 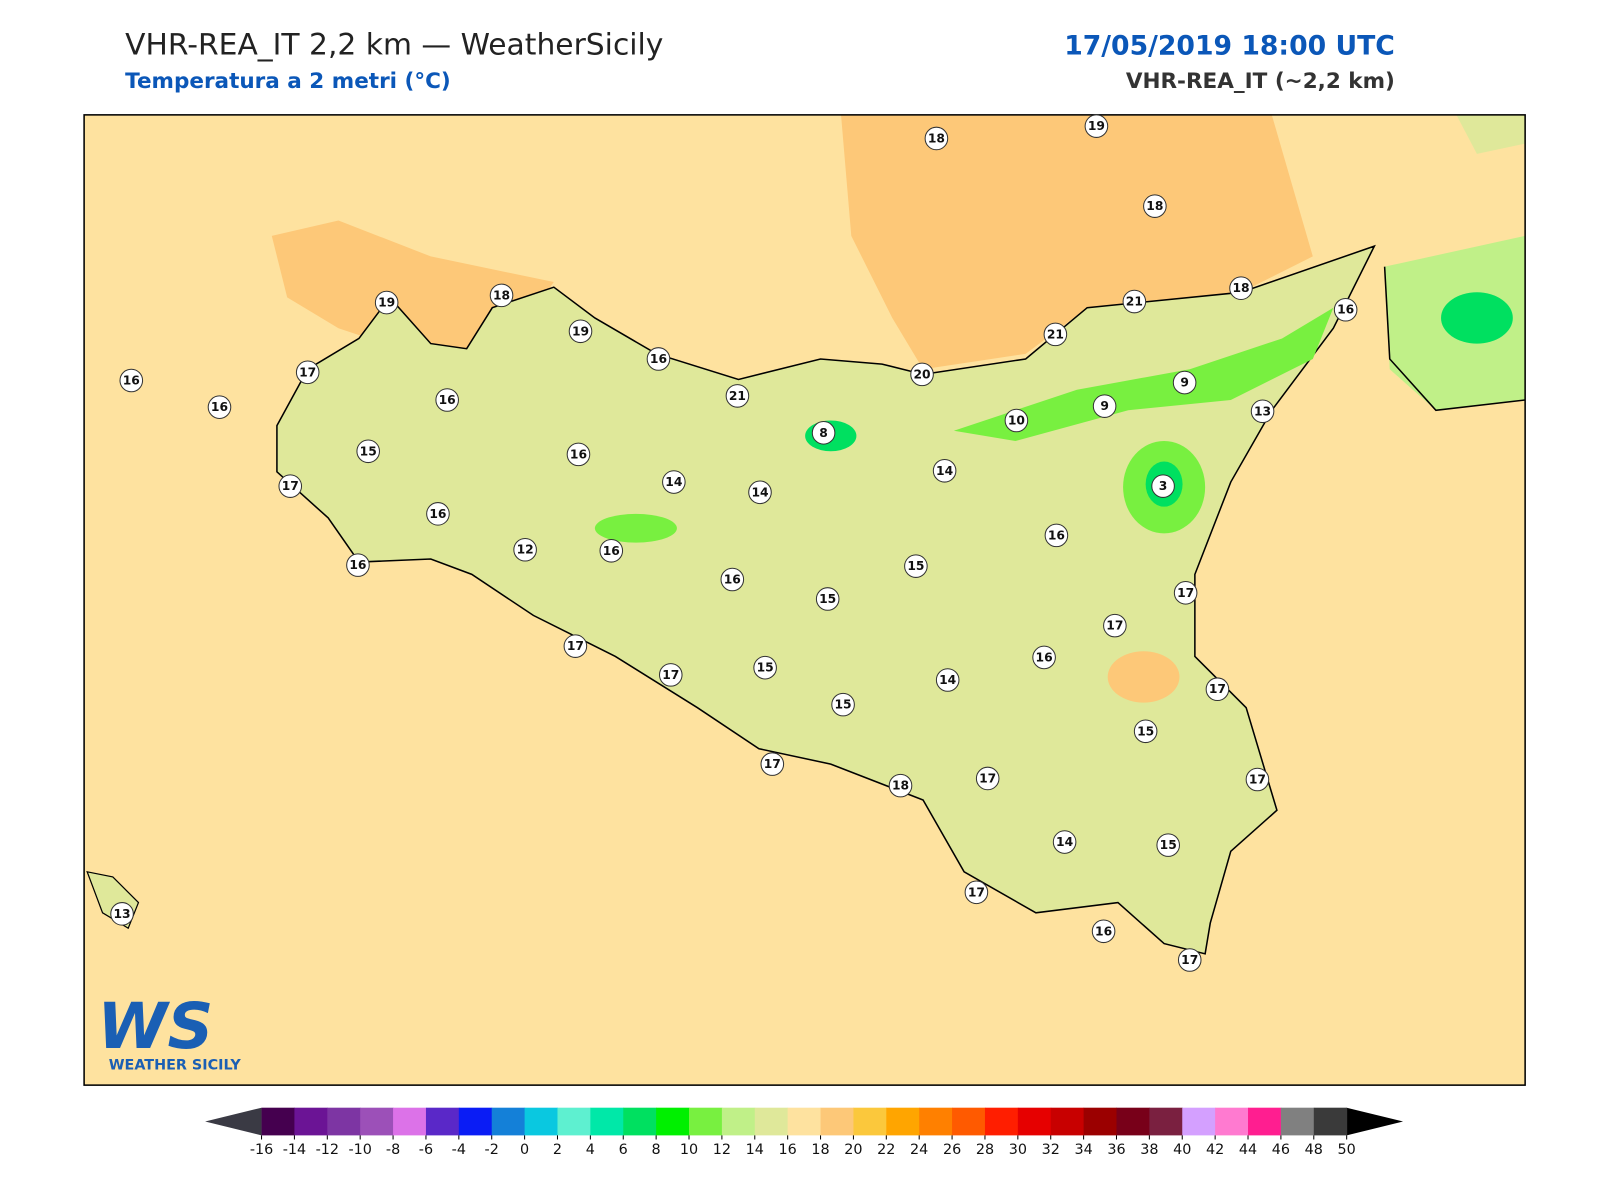 What do you see at coordinates (1229, 45) in the screenshot?
I see `datetime: 17/05/2019 18:00 UTC` at bounding box center [1229, 45].